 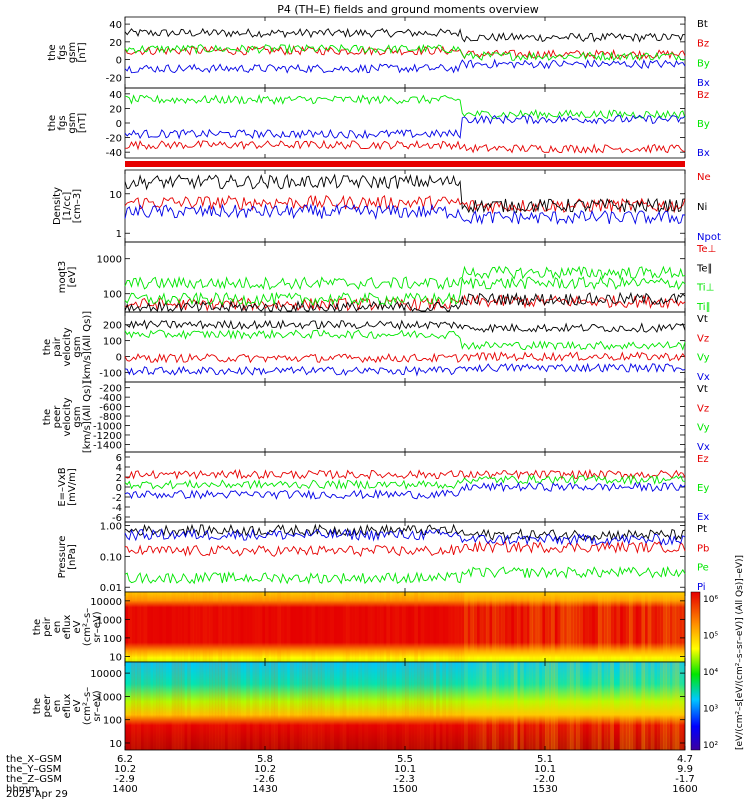 I want to click on legend-entry: Vt, so click(x=702, y=389).